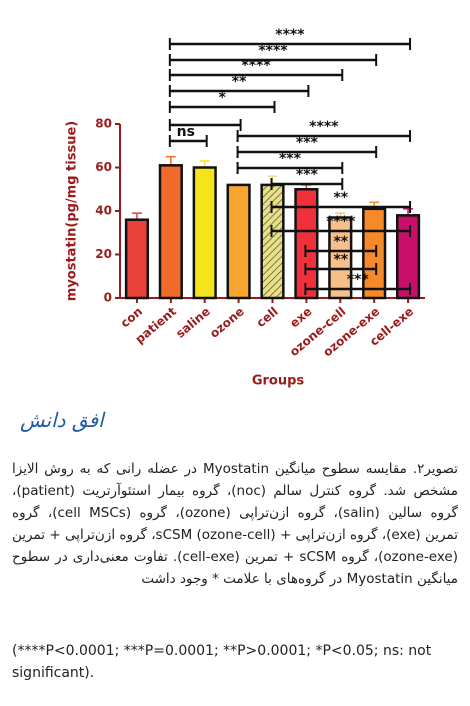  Describe the element at coordinates (131, 317) in the screenshot. I see `x-tick-label: con` at that location.